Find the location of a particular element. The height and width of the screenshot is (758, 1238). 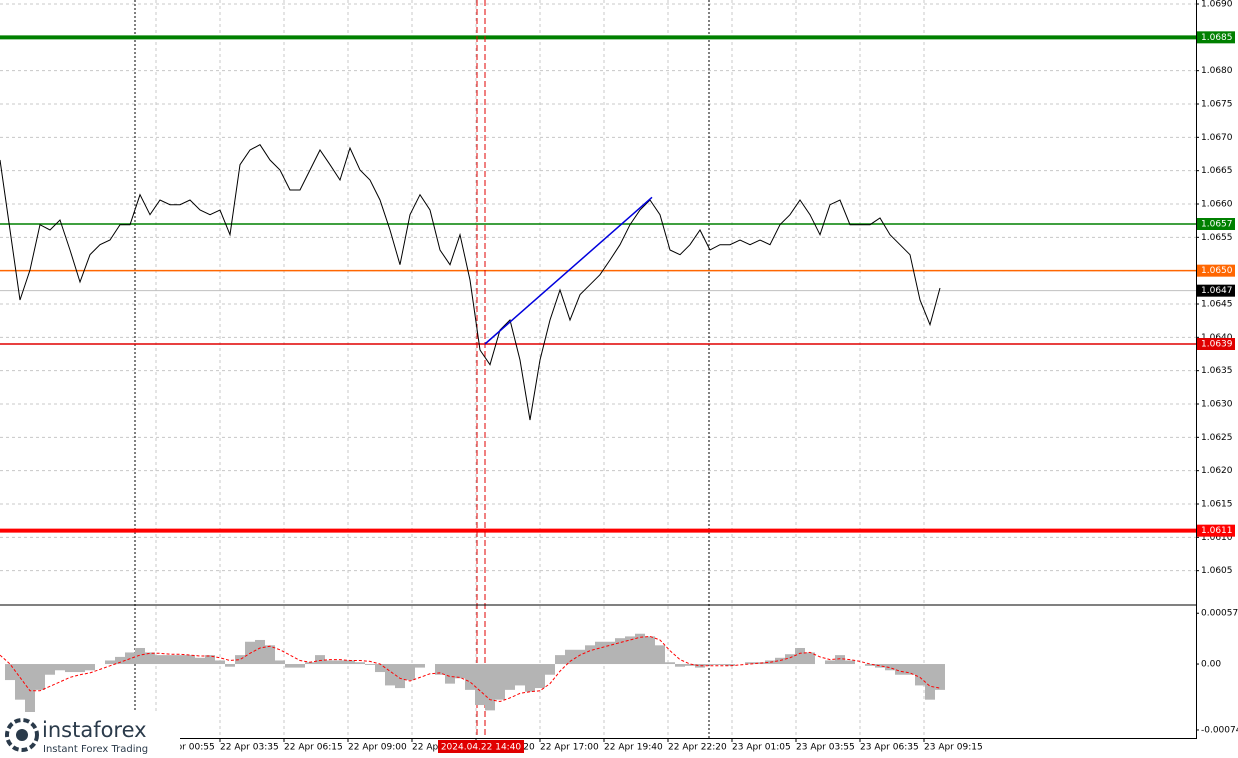

y-tick-label: 1.0675 is located at coordinates (1217, 105).